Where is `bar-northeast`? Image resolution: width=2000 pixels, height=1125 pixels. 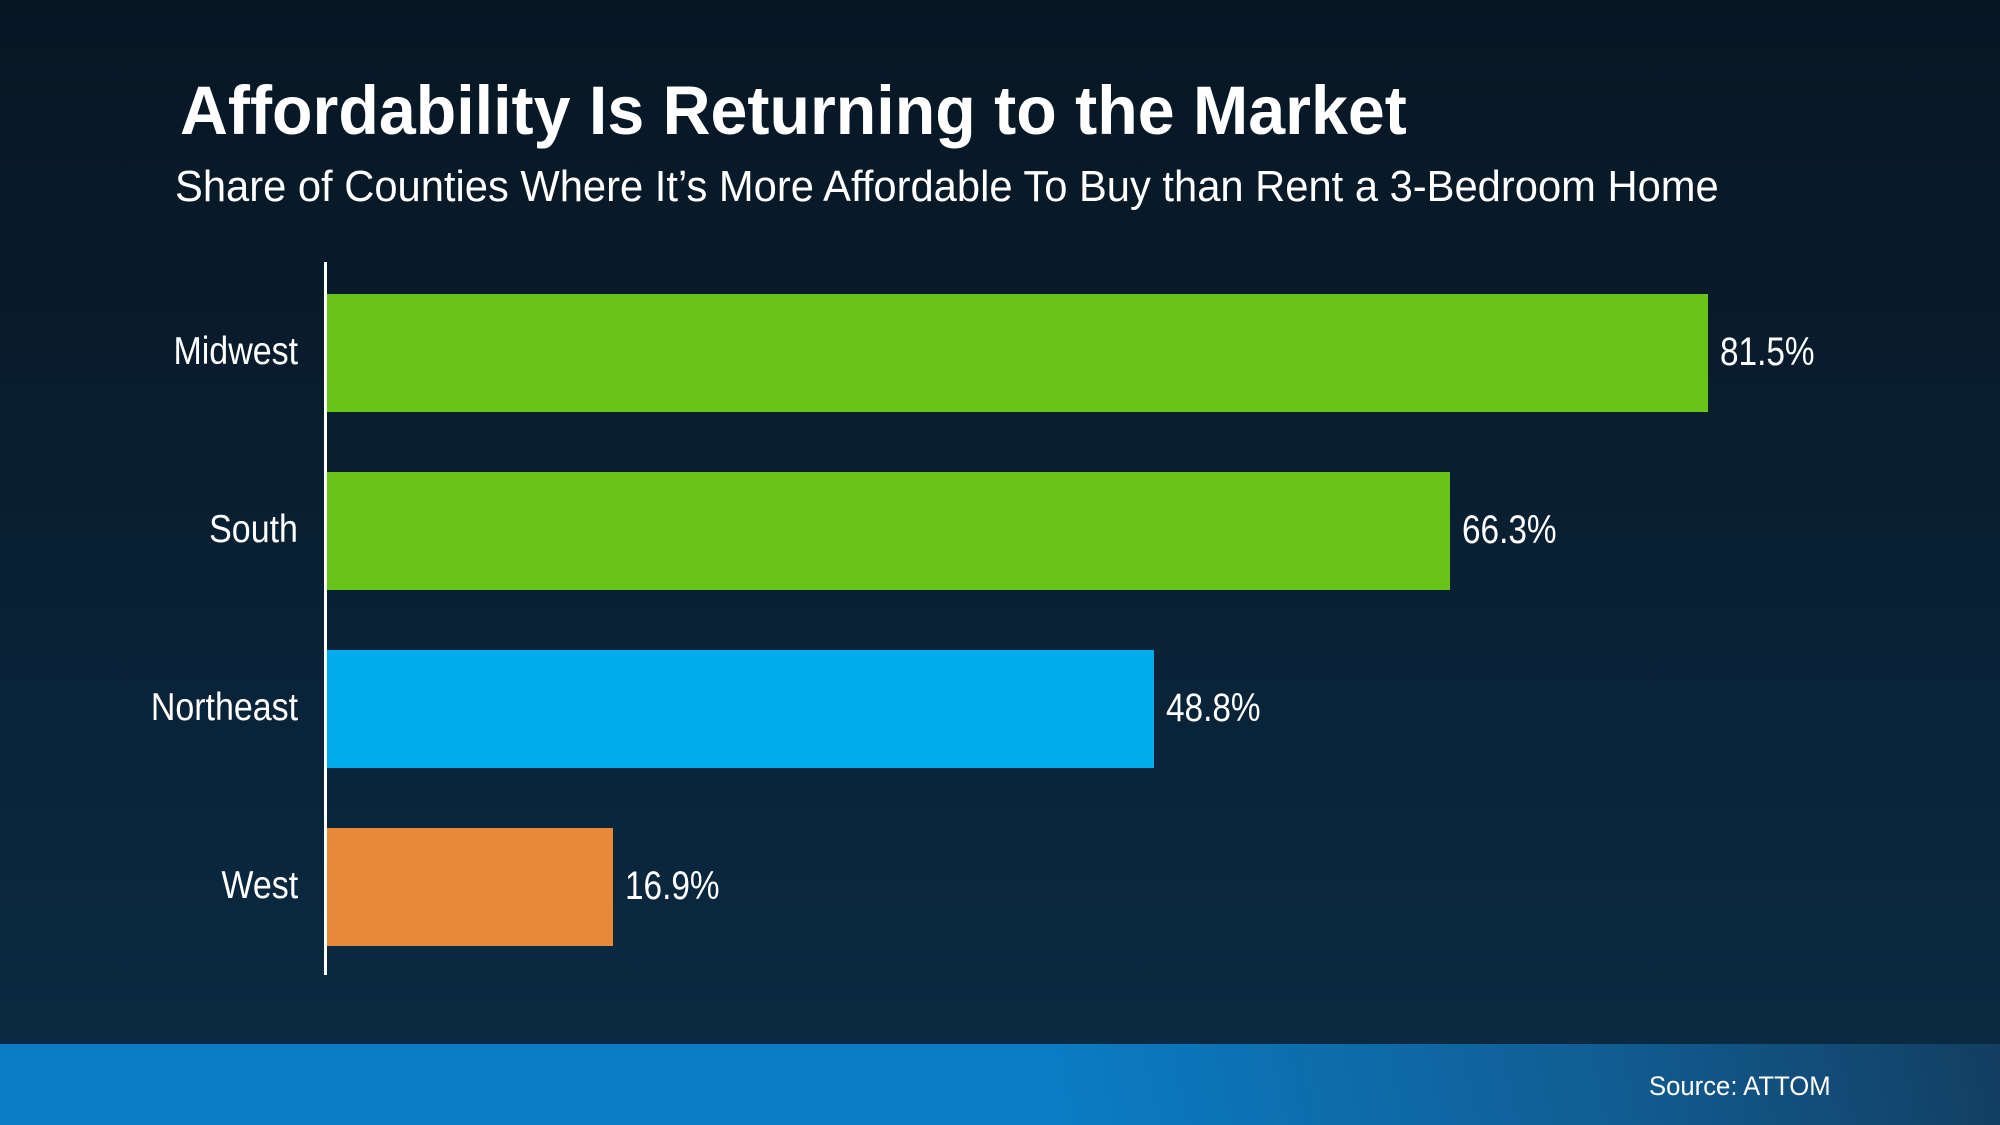 bar-northeast is located at coordinates (740, 709).